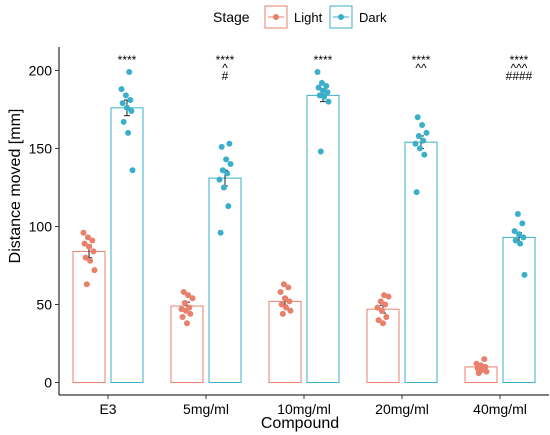 The height and width of the screenshot is (435, 550). What do you see at coordinates (304, 409) in the screenshot?
I see `x-tick-label: 10mg/ml` at bounding box center [304, 409].